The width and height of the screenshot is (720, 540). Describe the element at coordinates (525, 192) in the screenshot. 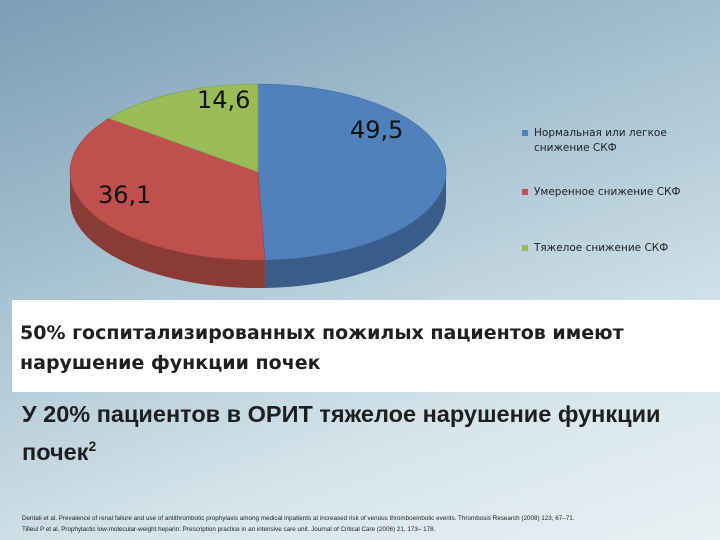

I see `legend-swatch-red` at that location.